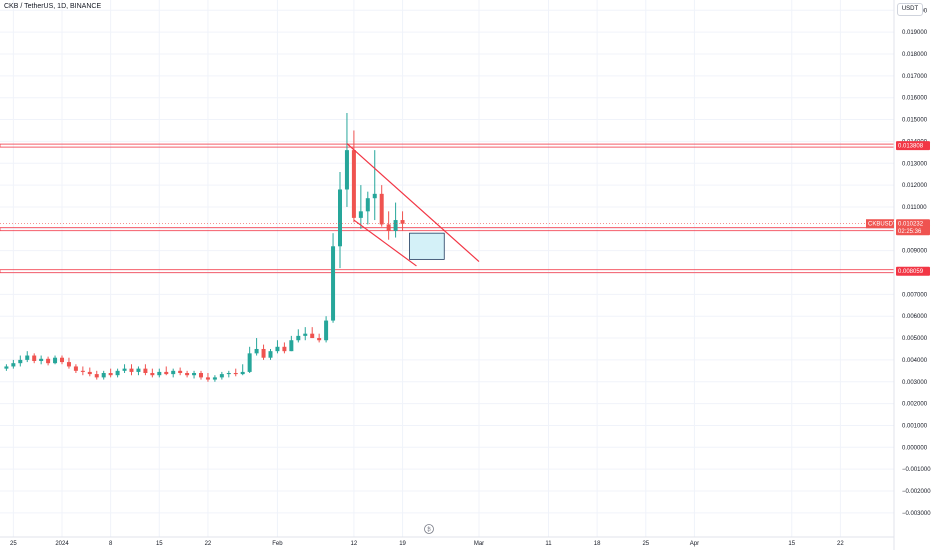  I want to click on ticker-badge, so click(880, 224).